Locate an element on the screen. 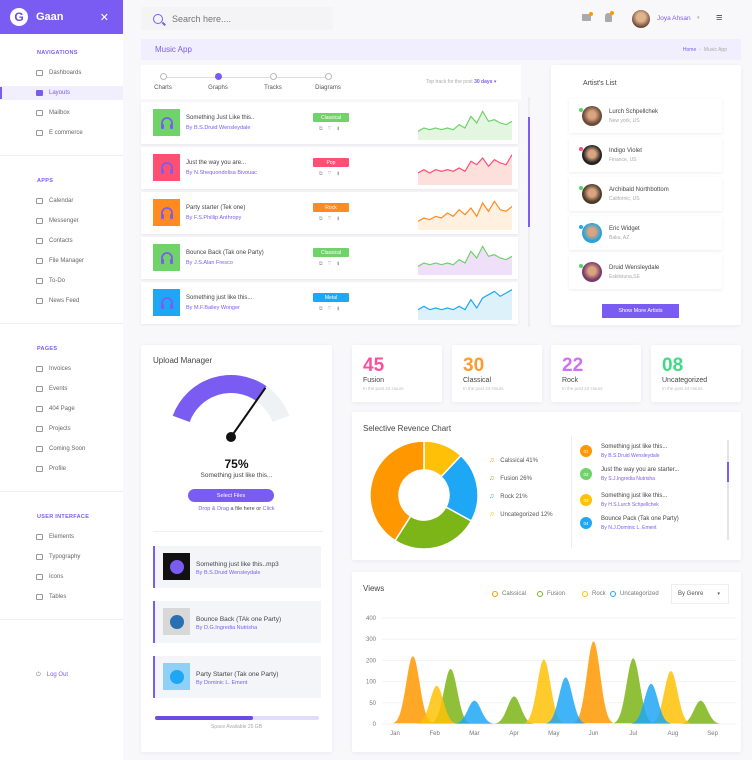 Image resolution: width=752 pixels, height=760 pixels. menu-icon: ≡ is located at coordinates (719, 18).